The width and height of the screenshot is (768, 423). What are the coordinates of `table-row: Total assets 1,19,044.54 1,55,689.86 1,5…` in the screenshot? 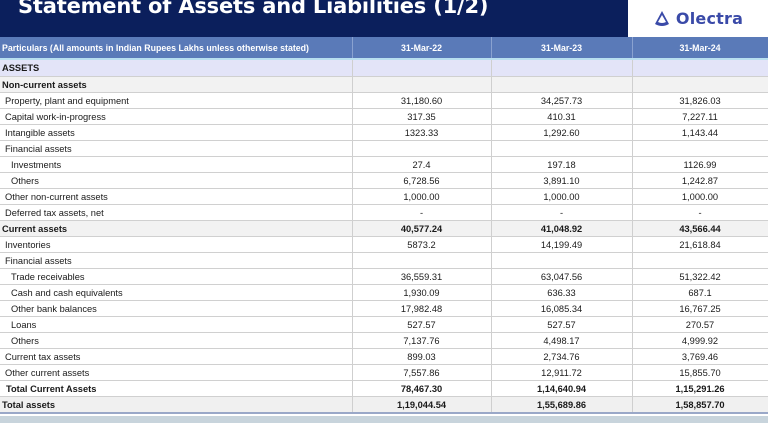 It's located at (384, 405).